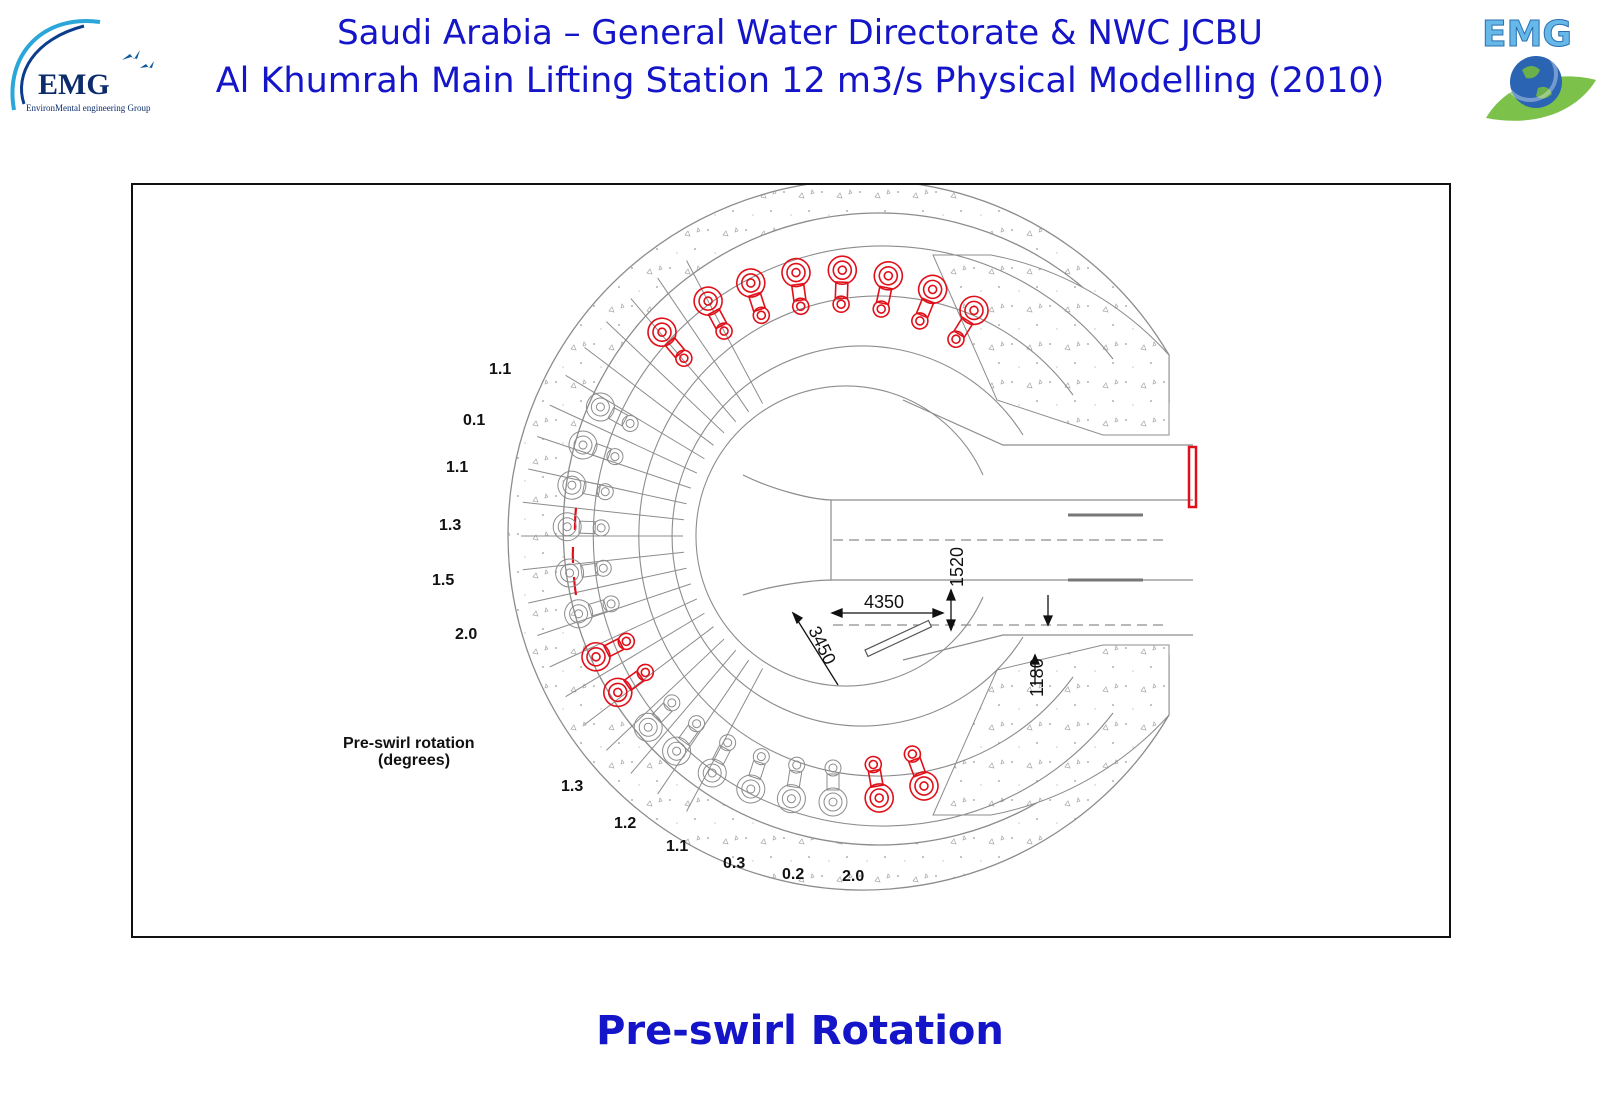 The image size is (1600, 1119). Describe the element at coordinates (625, 823) in the screenshot. I see `pump-label: 1.2` at that location.